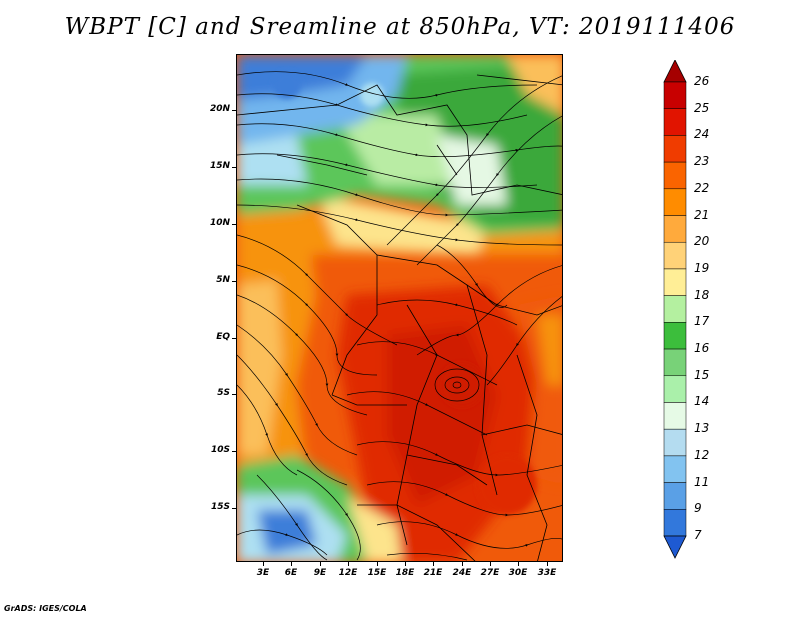  What do you see at coordinates (462, 573) in the screenshot?
I see `lon-label-24e: 24E` at bounding box center [462, 573].